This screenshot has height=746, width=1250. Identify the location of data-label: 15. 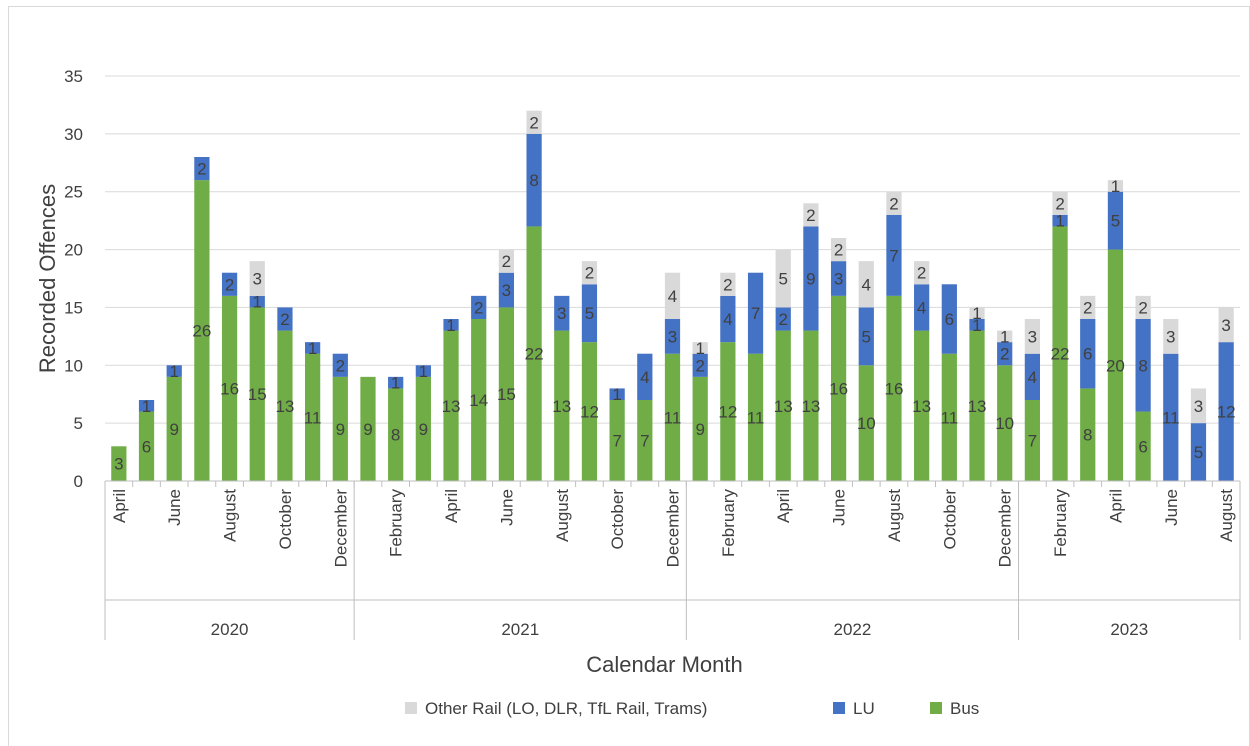
(506, 394).